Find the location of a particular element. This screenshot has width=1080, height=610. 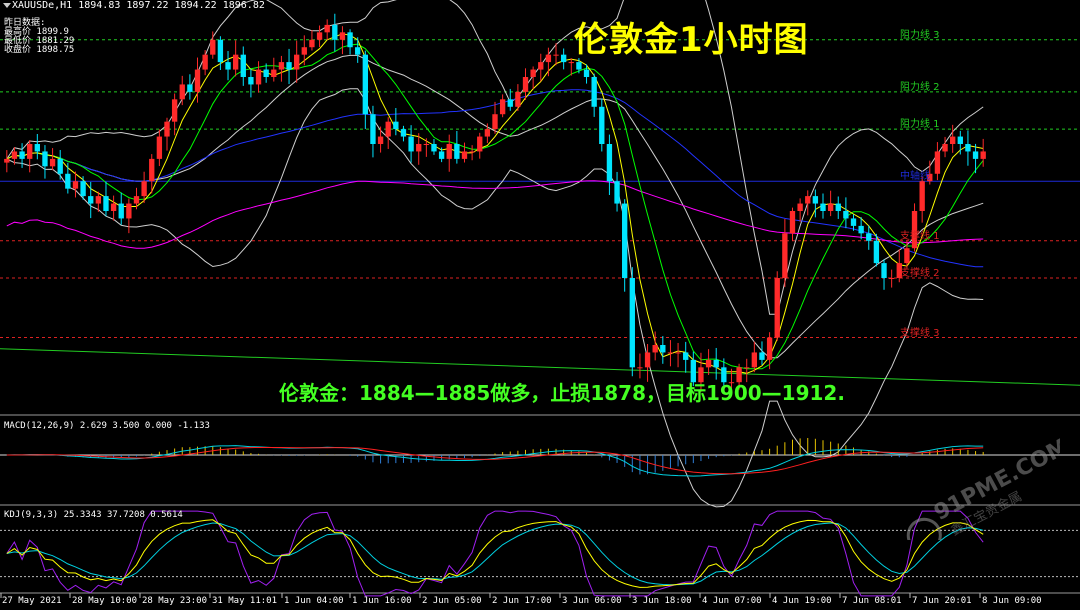

ma-magenta-line is located at coordinates (495, 214).